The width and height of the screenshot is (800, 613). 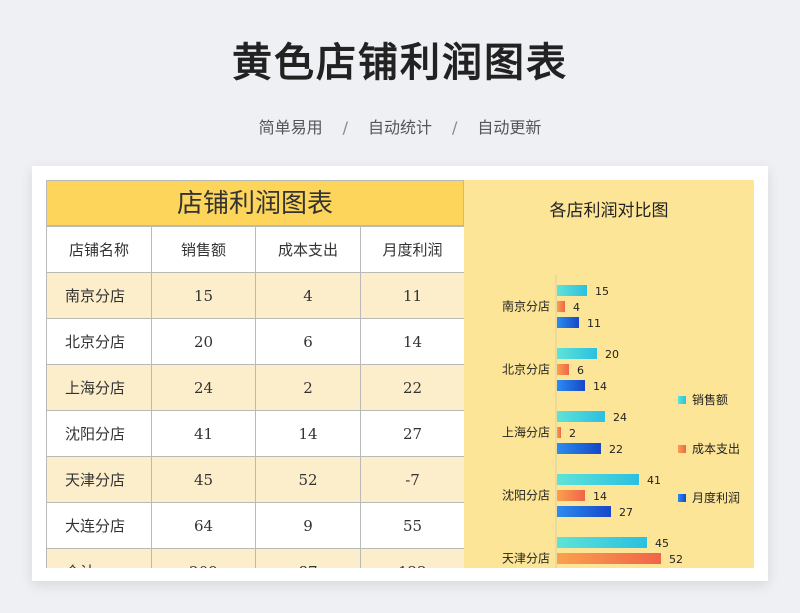 What do you see at coordinates (620, 417) in the screenshot?
I see `chart-data-label: 24` at bounding box center [620, 417].